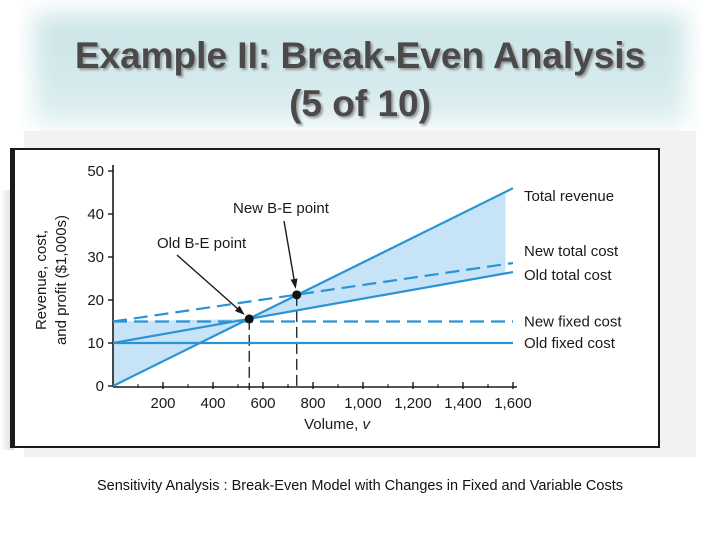  What do you see at coordinates (573, 322) in the screenshot?
I see `series-label: New fixed cost` at bounding box center [573, 322].